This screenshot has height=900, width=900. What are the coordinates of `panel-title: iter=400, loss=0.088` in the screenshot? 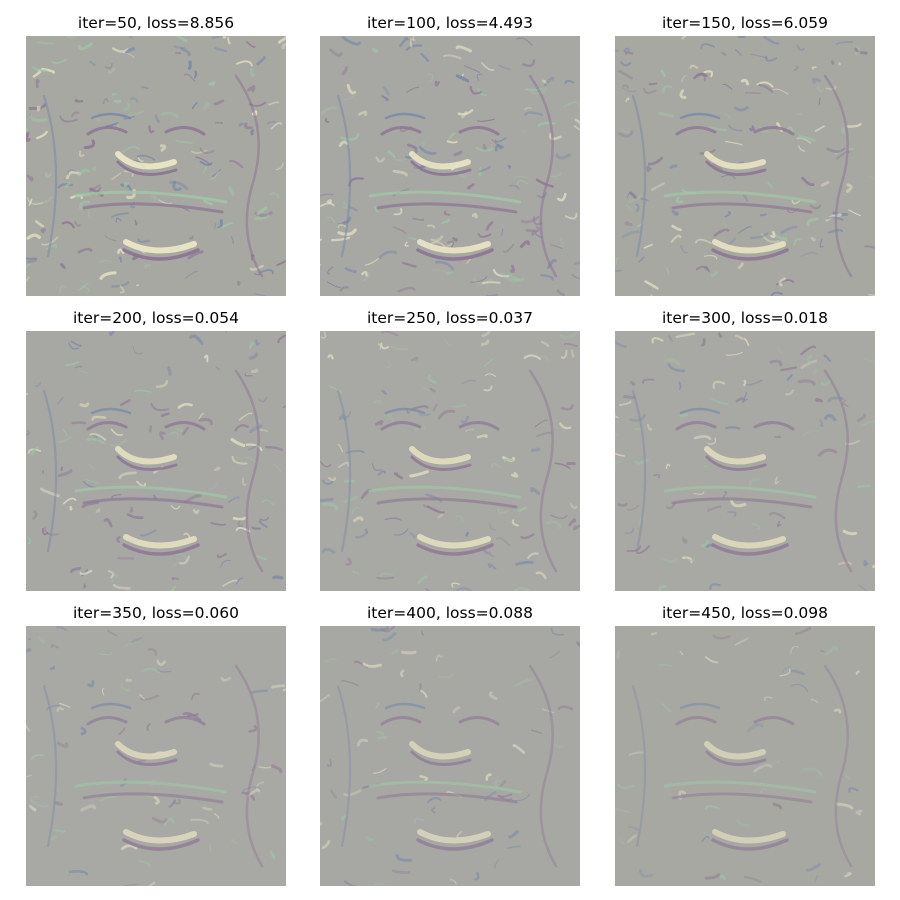 It's located at (450, 613).